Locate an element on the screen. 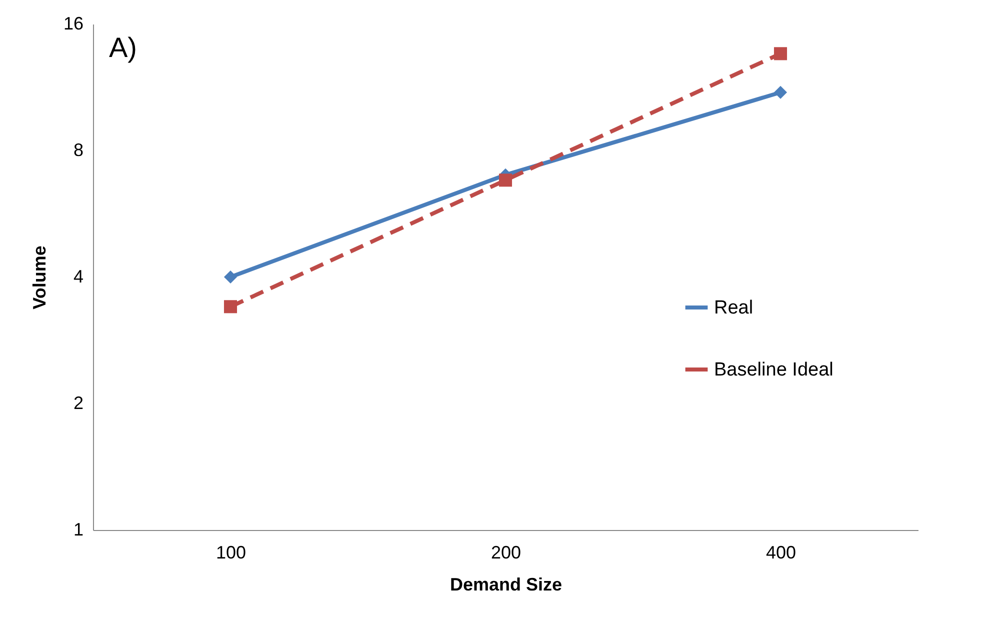  legend-label: Real is located at coordinates (734, 308).